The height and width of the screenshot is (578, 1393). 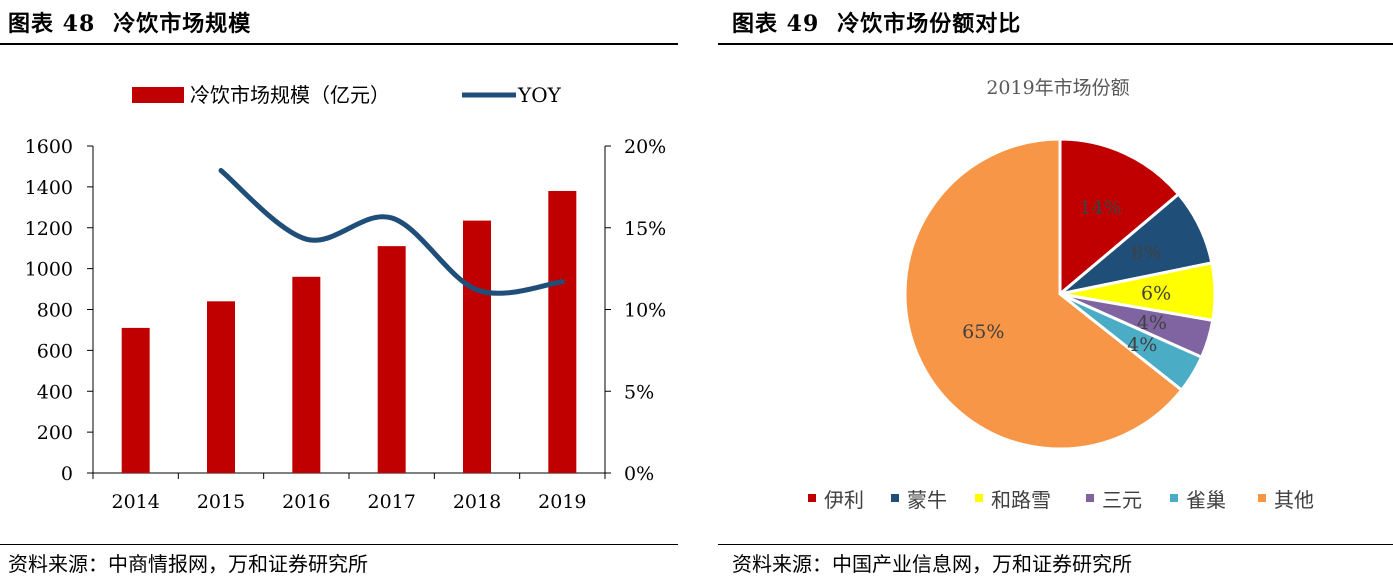 What do you see at coordinates (55, 351) in the screenshot?
I see `left-y-tick-label: 600` at bounding box center [55, 351].